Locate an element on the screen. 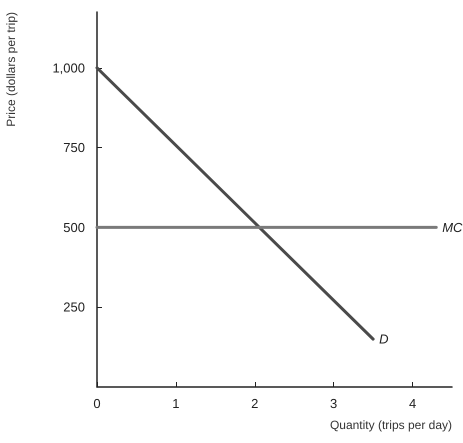  x-tick-label: 4 is located at coordinates (412, 403).